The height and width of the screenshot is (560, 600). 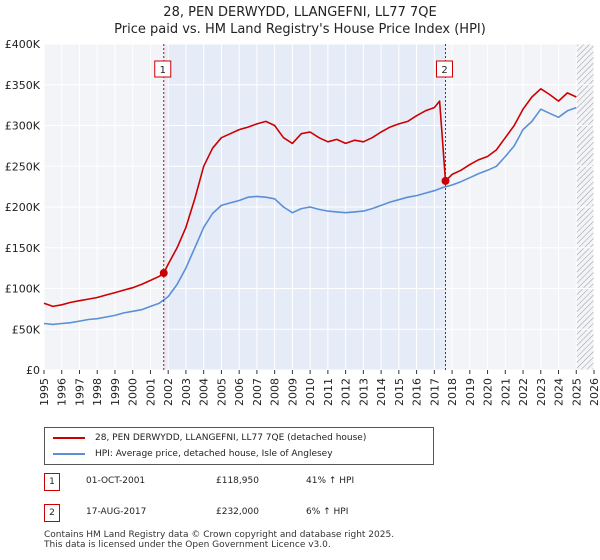 What do you see at coordinates (116, 512) in the screenshot?
I see `transaction-date: 17-AUG-2017` at bounding box center [116, 512].